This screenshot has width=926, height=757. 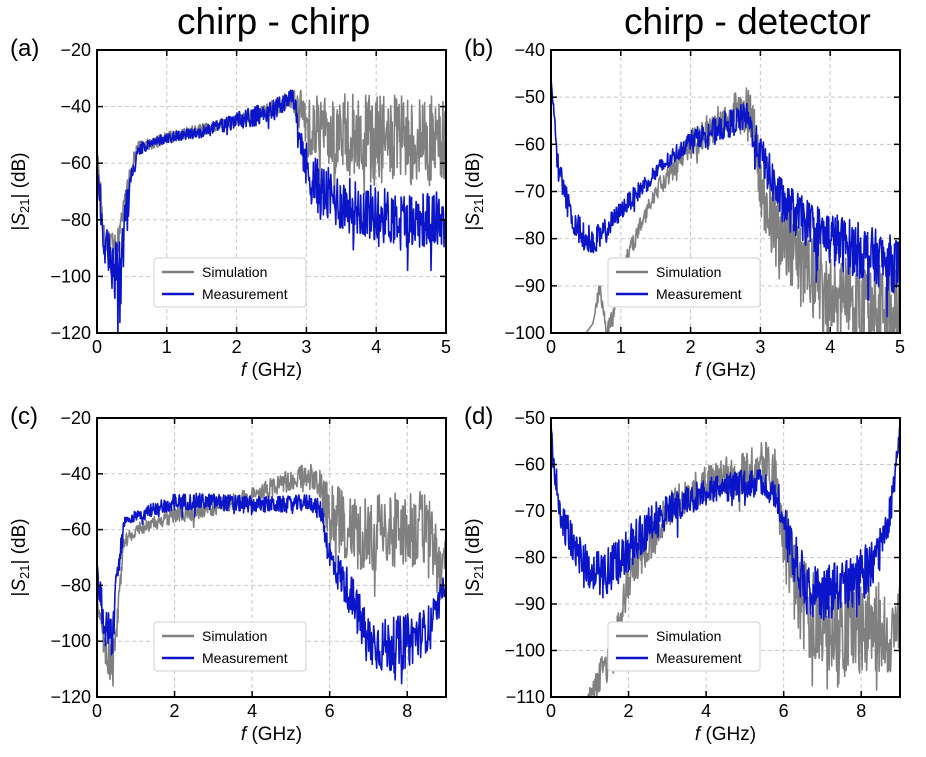 I want to click on y-tick-label: −70, so click(x=529, y=511).